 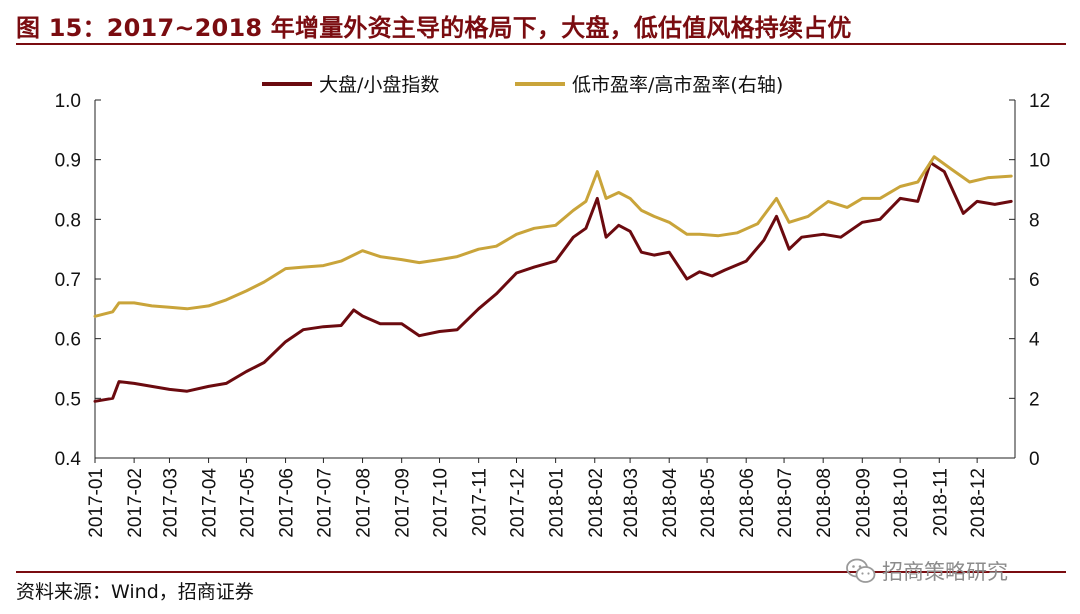 What do you see at coordinates (68, 399) in the screenshot?
I see `y-left-tick-label: 0.5` at bounding box center [68, 399].